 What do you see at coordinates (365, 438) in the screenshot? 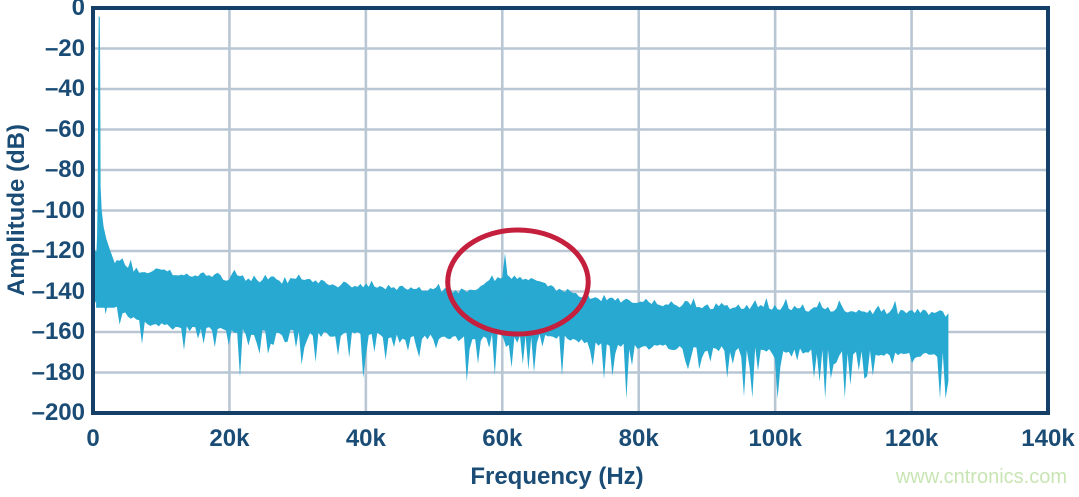
I see `x-tick-label: 40k` at bounding box center [365, 438].